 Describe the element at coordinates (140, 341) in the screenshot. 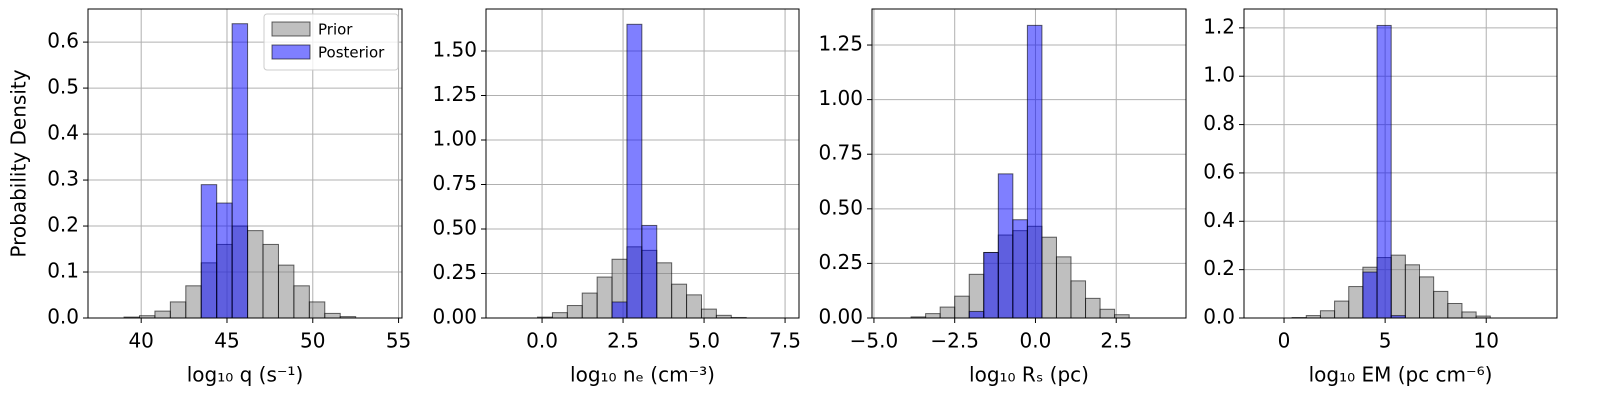

I see `x-tick-label: 40` at that location.